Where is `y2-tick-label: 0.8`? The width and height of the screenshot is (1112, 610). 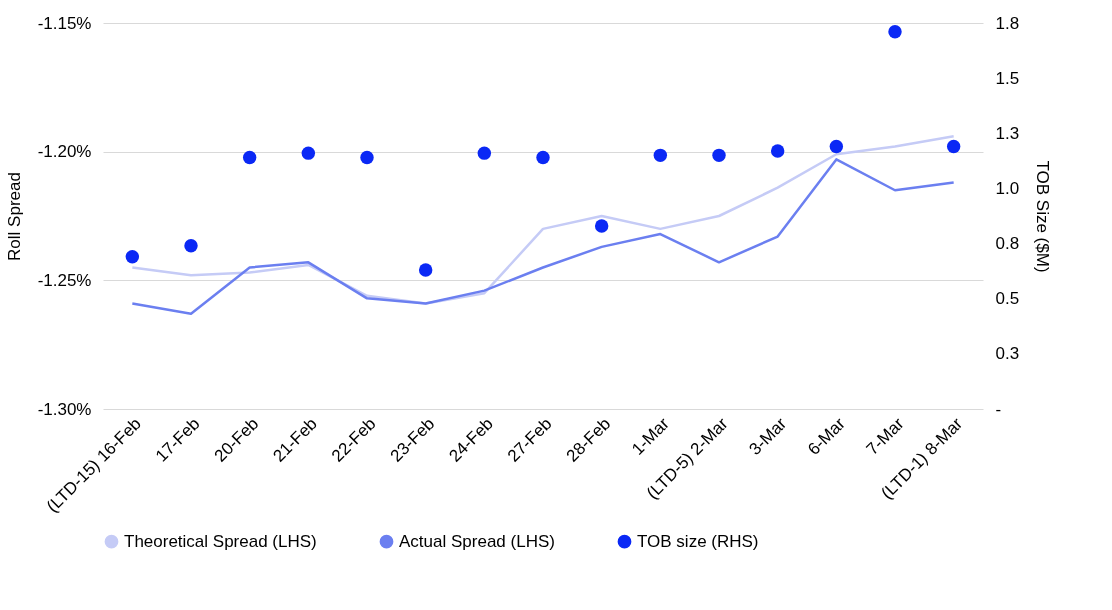
y2-tick-label: 0.8 is located at coordinates (1007, 244).